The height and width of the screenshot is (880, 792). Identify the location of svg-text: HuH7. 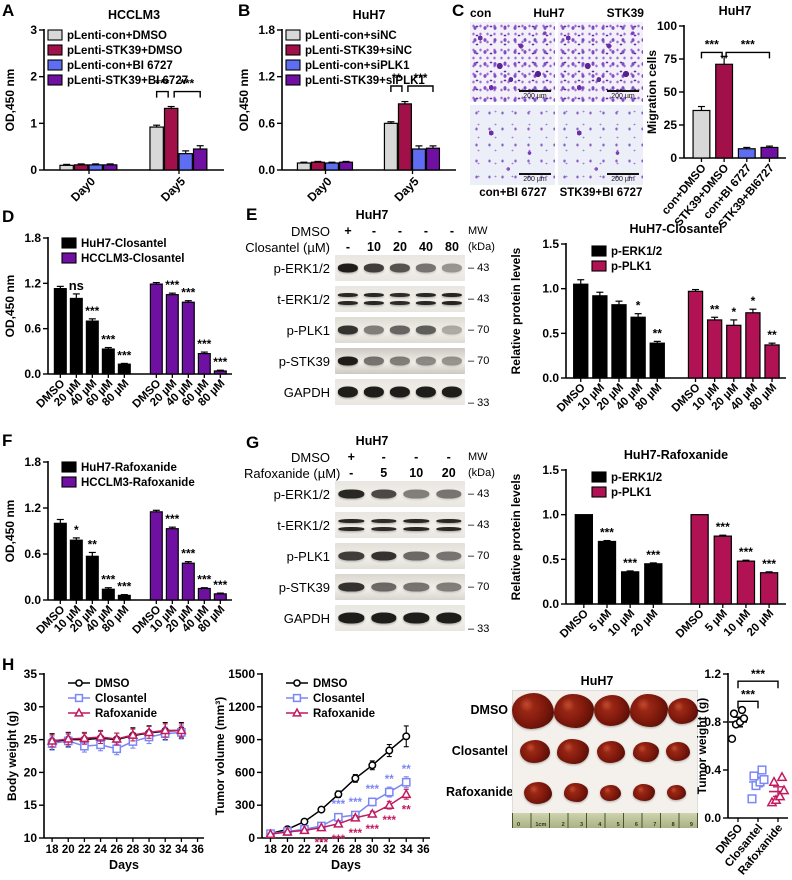
(369, 15).